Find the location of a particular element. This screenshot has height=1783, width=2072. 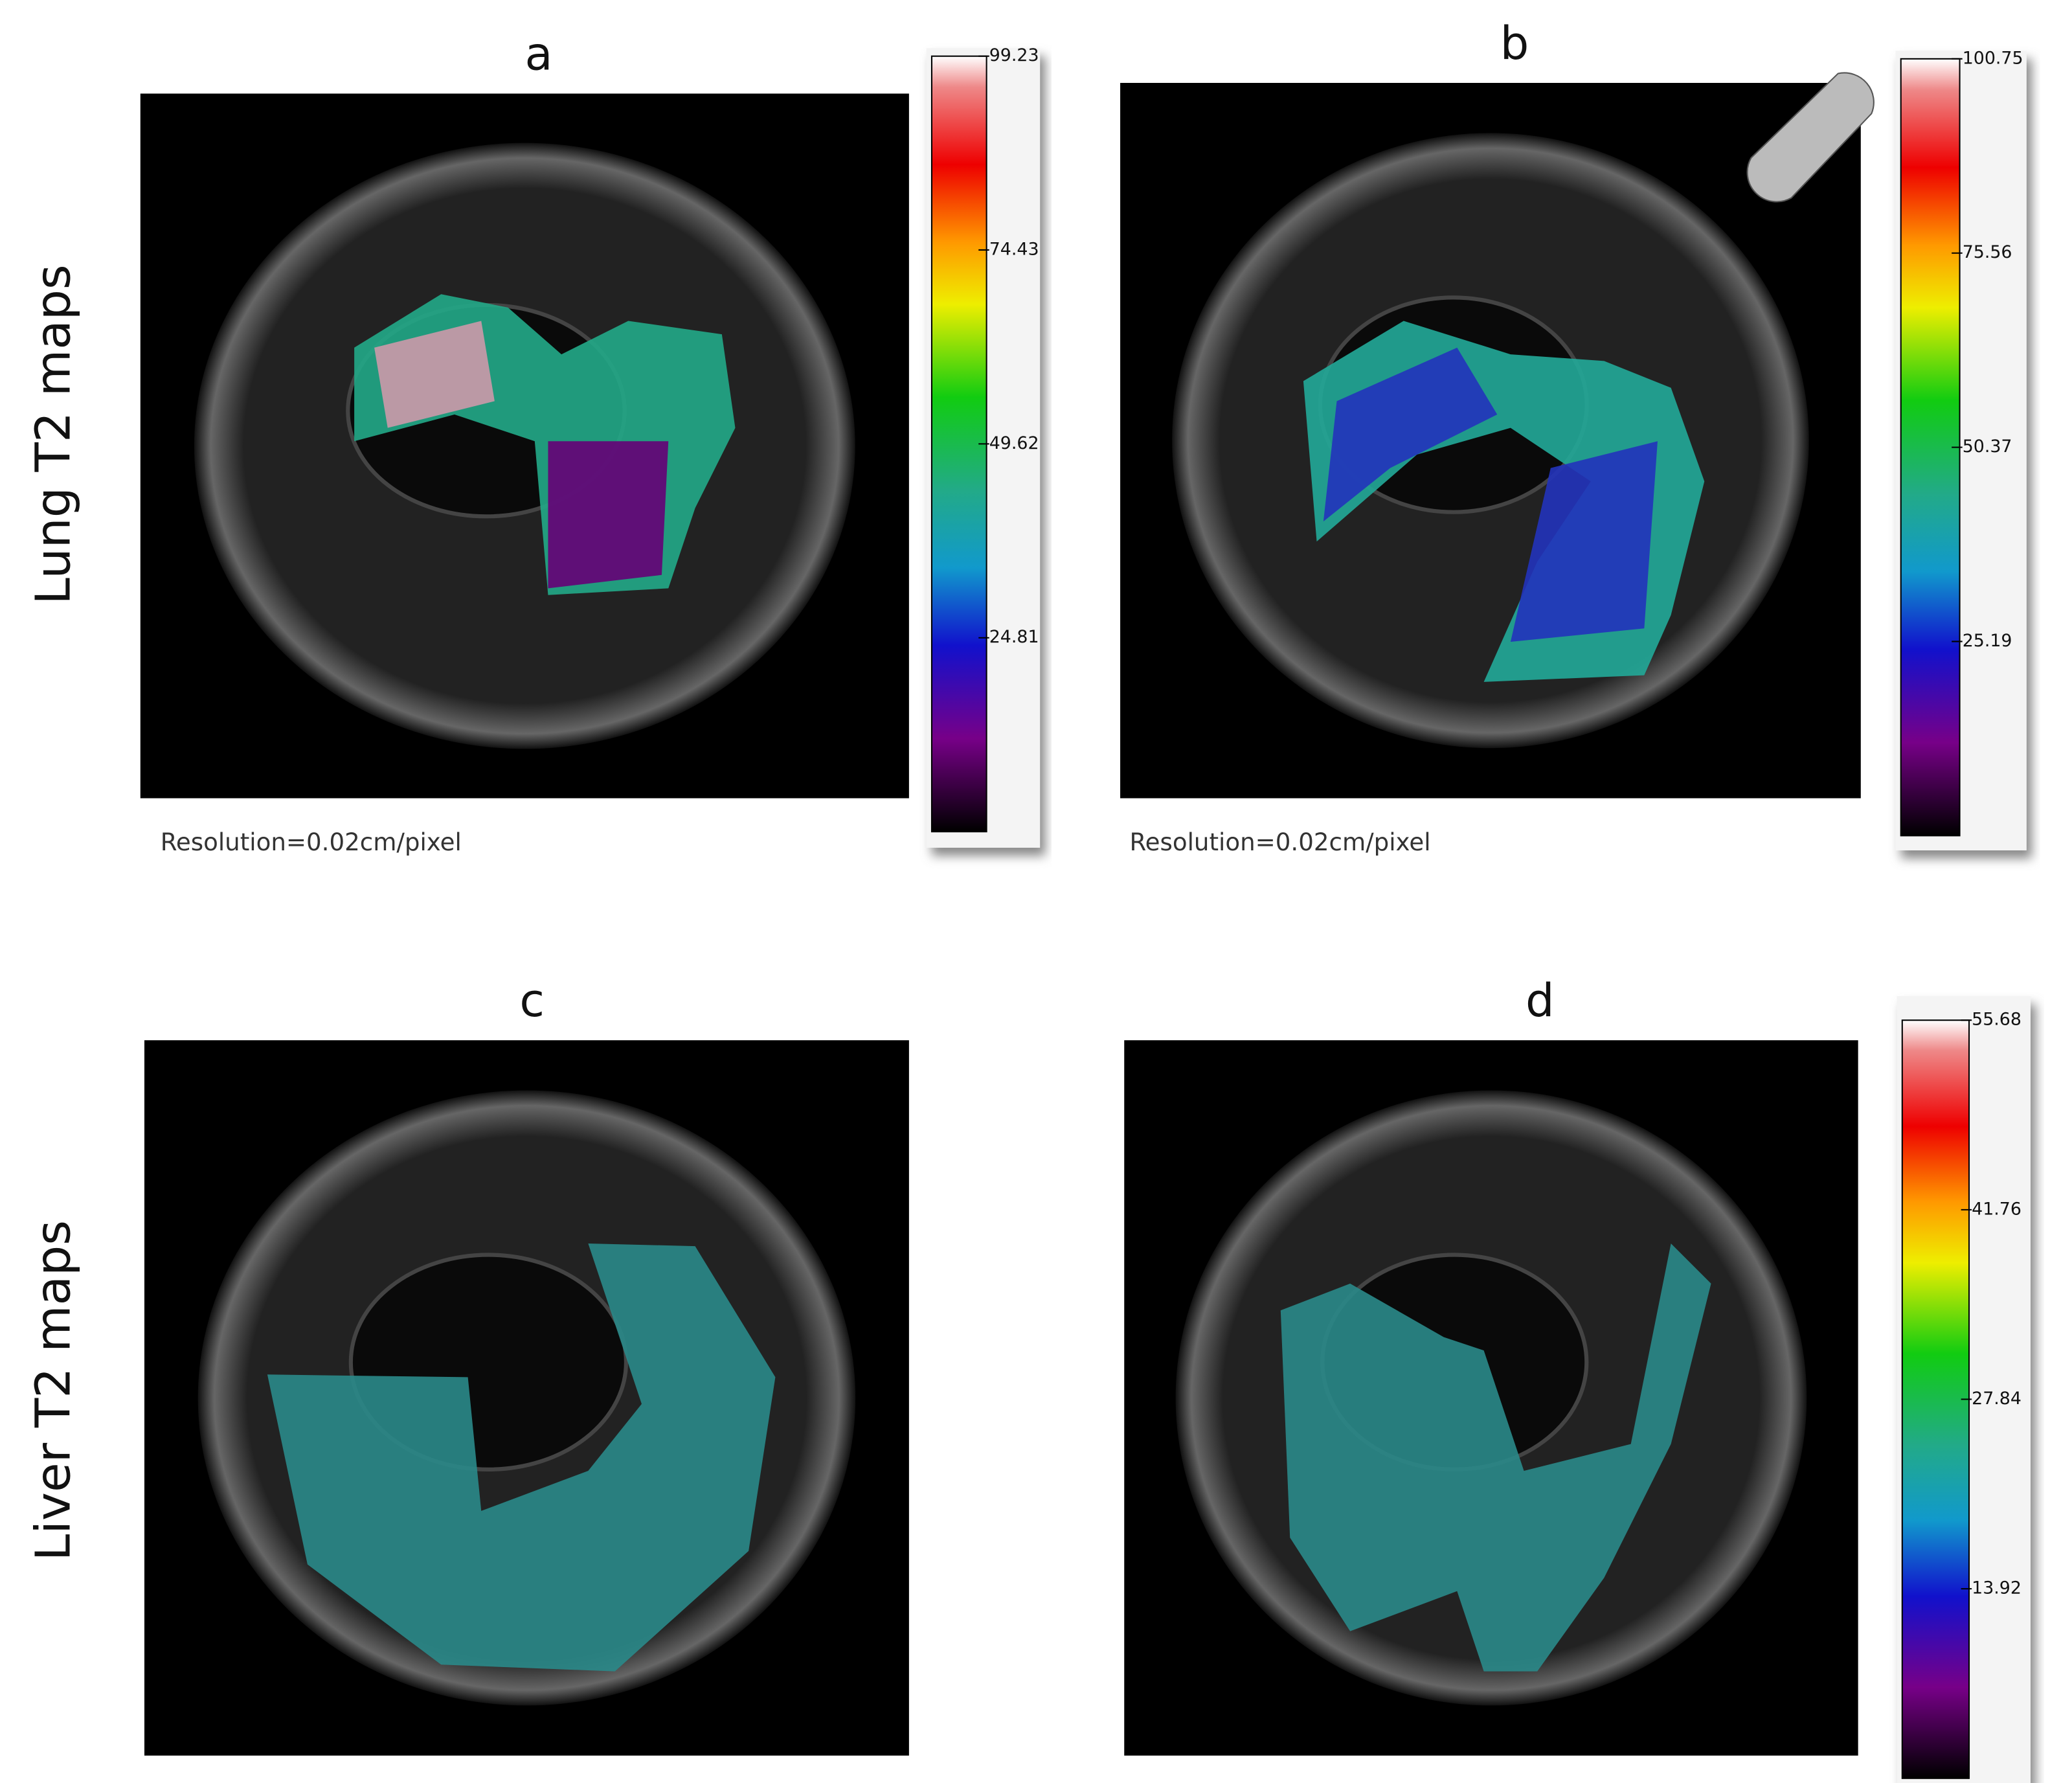

colorbar-tick-label: 24.81 is located at coordinates (1014, 637).